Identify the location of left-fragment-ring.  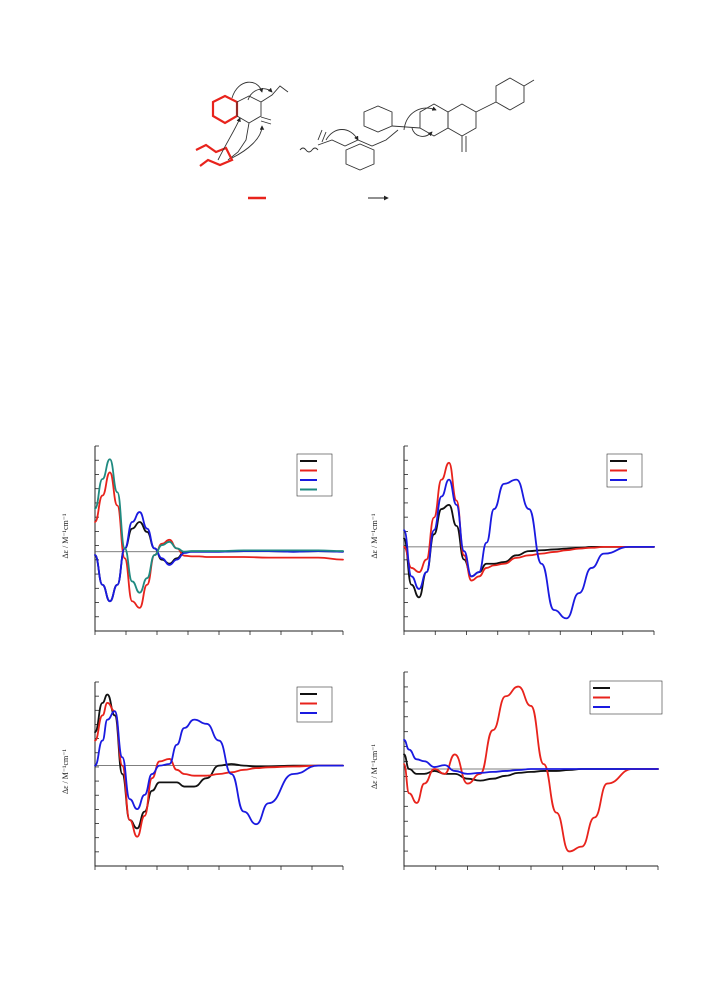
(249, 109).